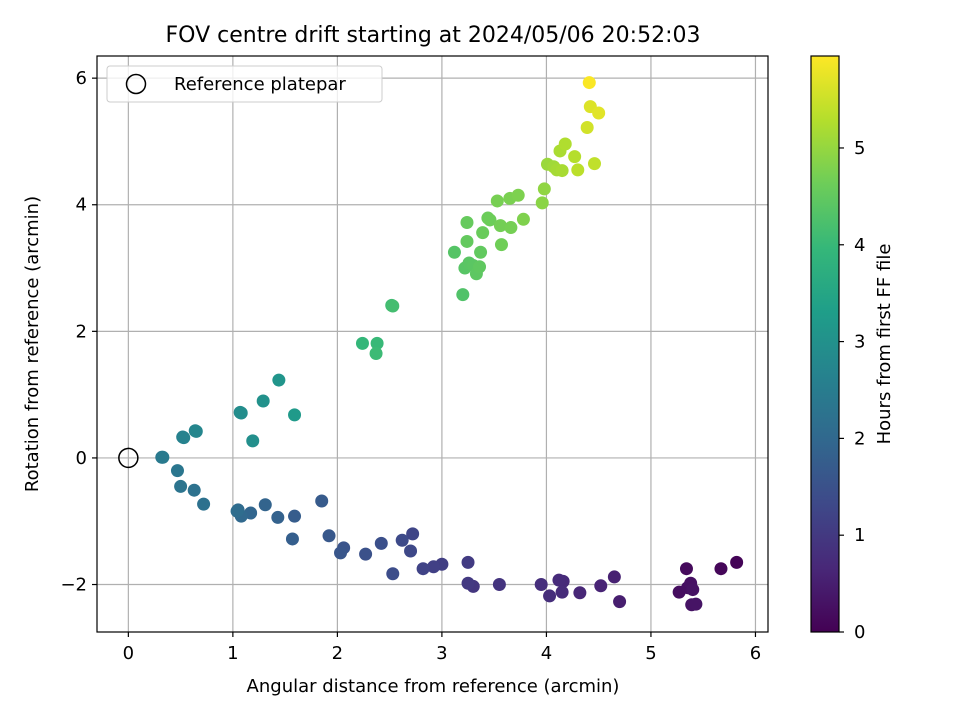 The height and width of the screenshot is (724, 960). I want to click on x-tick-label: 4, so click(546, 653).